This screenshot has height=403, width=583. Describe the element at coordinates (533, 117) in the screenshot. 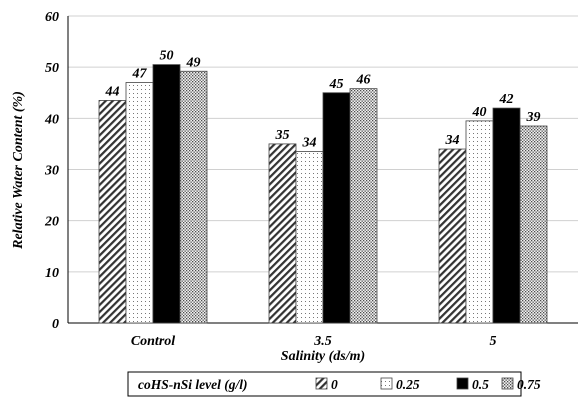

I see `bar-value-label: 39` at that location.